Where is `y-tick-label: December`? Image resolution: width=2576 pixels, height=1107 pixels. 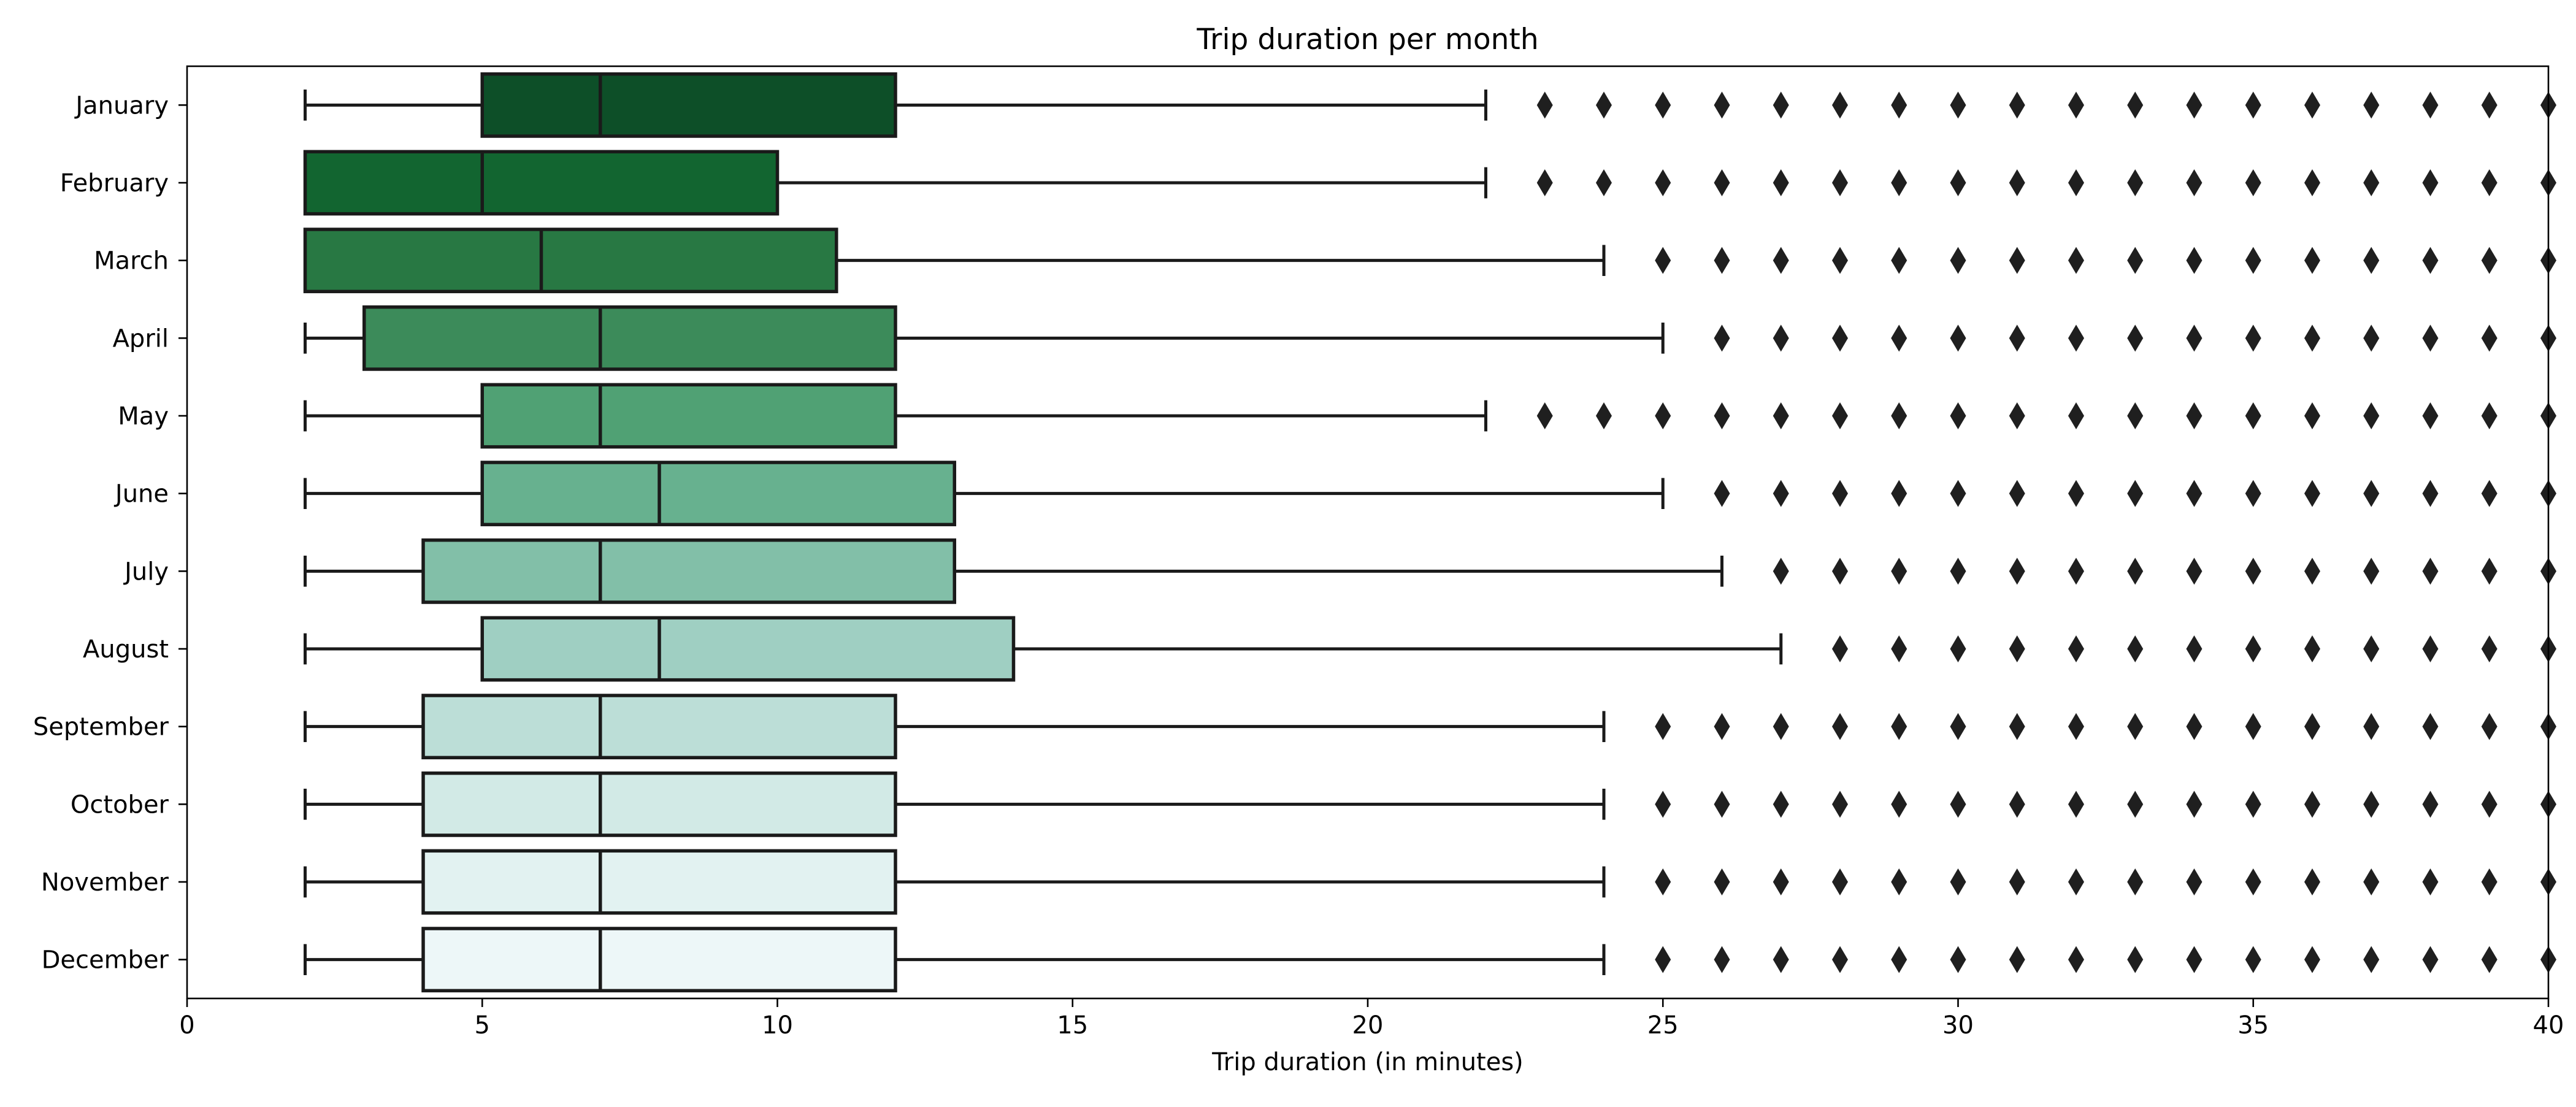 y-tick-label: December is located at coordinates (105, 960).